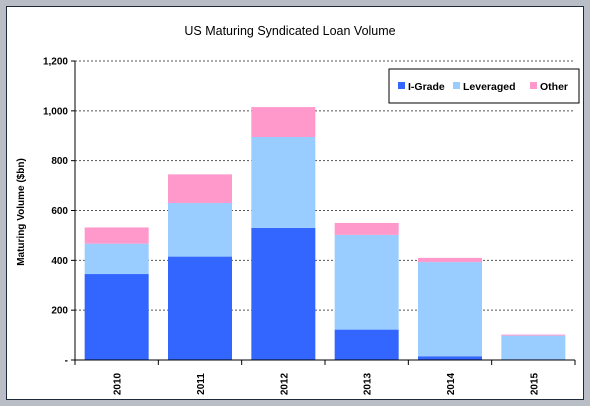 Image resolution: width=590 pixels, height=406 pixels. I want to click on y-tick-labels: - 200 400 600 800 1,000 1,200, so click(55, 212).